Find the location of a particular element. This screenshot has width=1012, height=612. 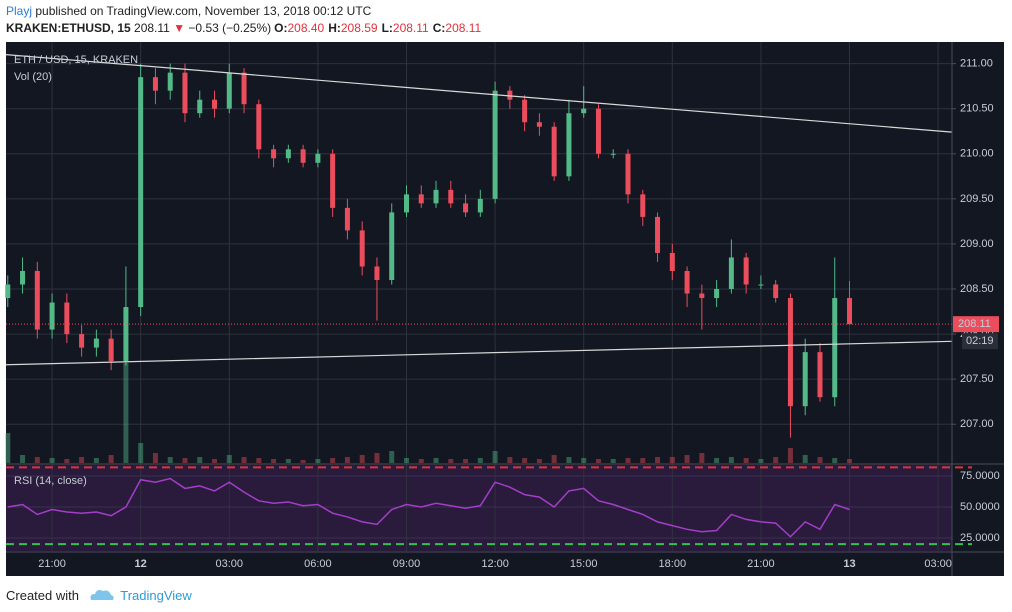

last-price: 208.11 is located at coordinates (152, 28).